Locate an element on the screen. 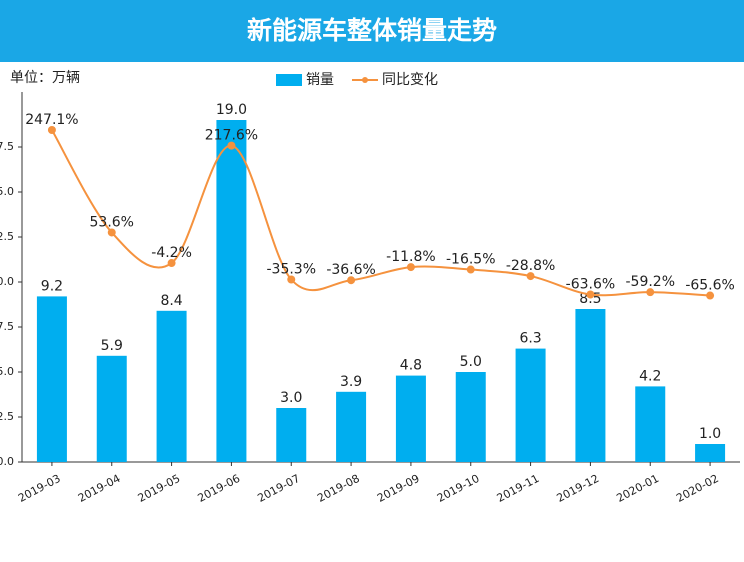  x-tick-label: 2019-11 is located at coordinates (518, 488).